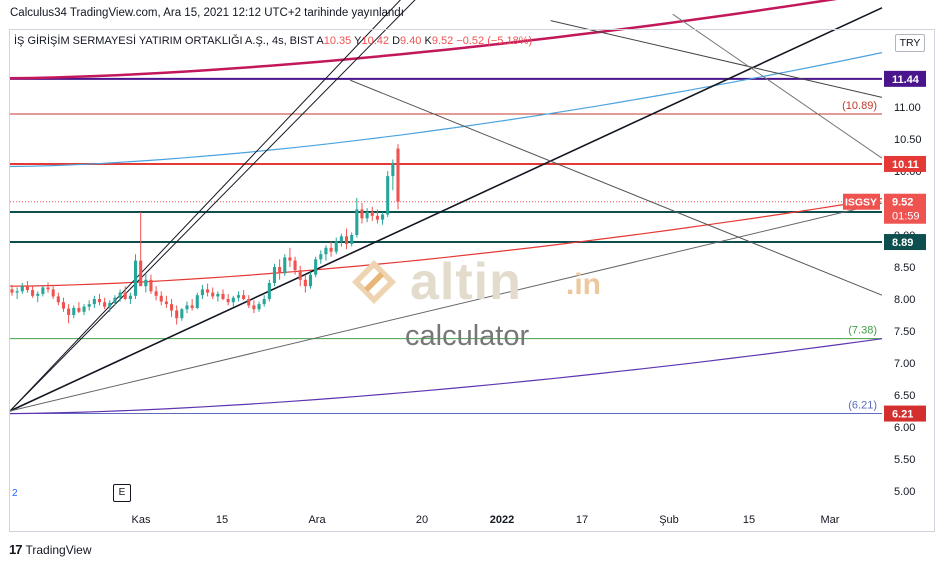 The width and height of the screenshot is (943, 568). What do you see at coordinates (669, 520) in the screenshot?
I see `x-tick-label: Şub` at bounding box center [669, 520].